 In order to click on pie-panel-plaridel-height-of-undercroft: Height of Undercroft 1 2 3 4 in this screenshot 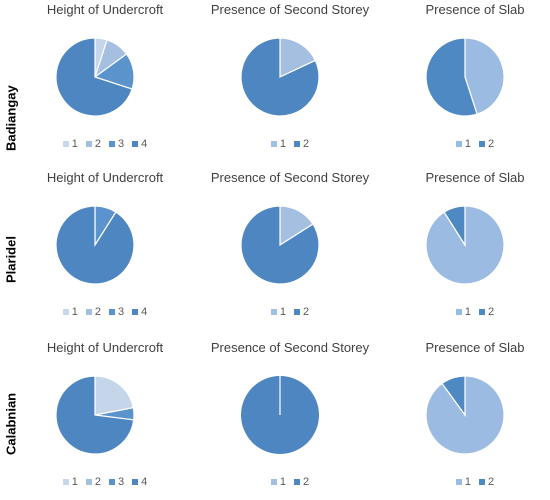, I will do `click(105, 250)`.